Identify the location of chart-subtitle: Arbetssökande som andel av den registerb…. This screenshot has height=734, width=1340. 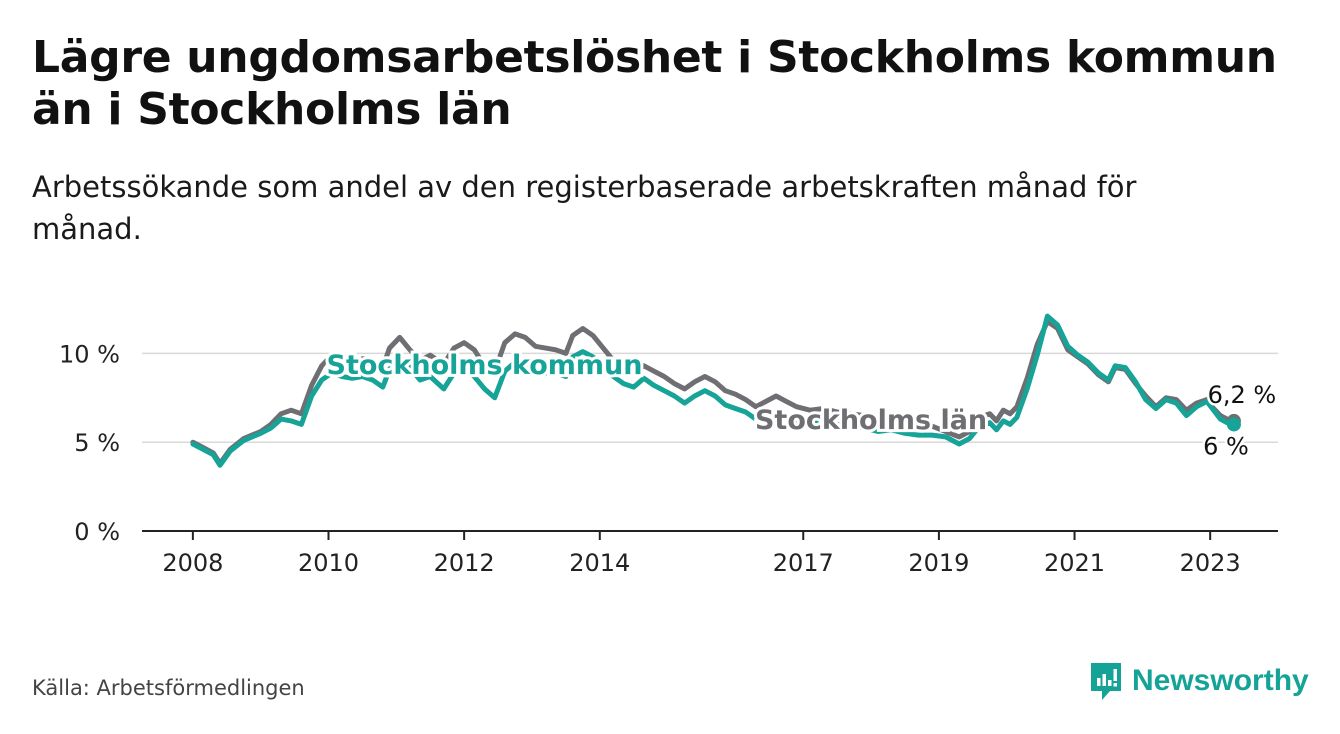
(584, 208).